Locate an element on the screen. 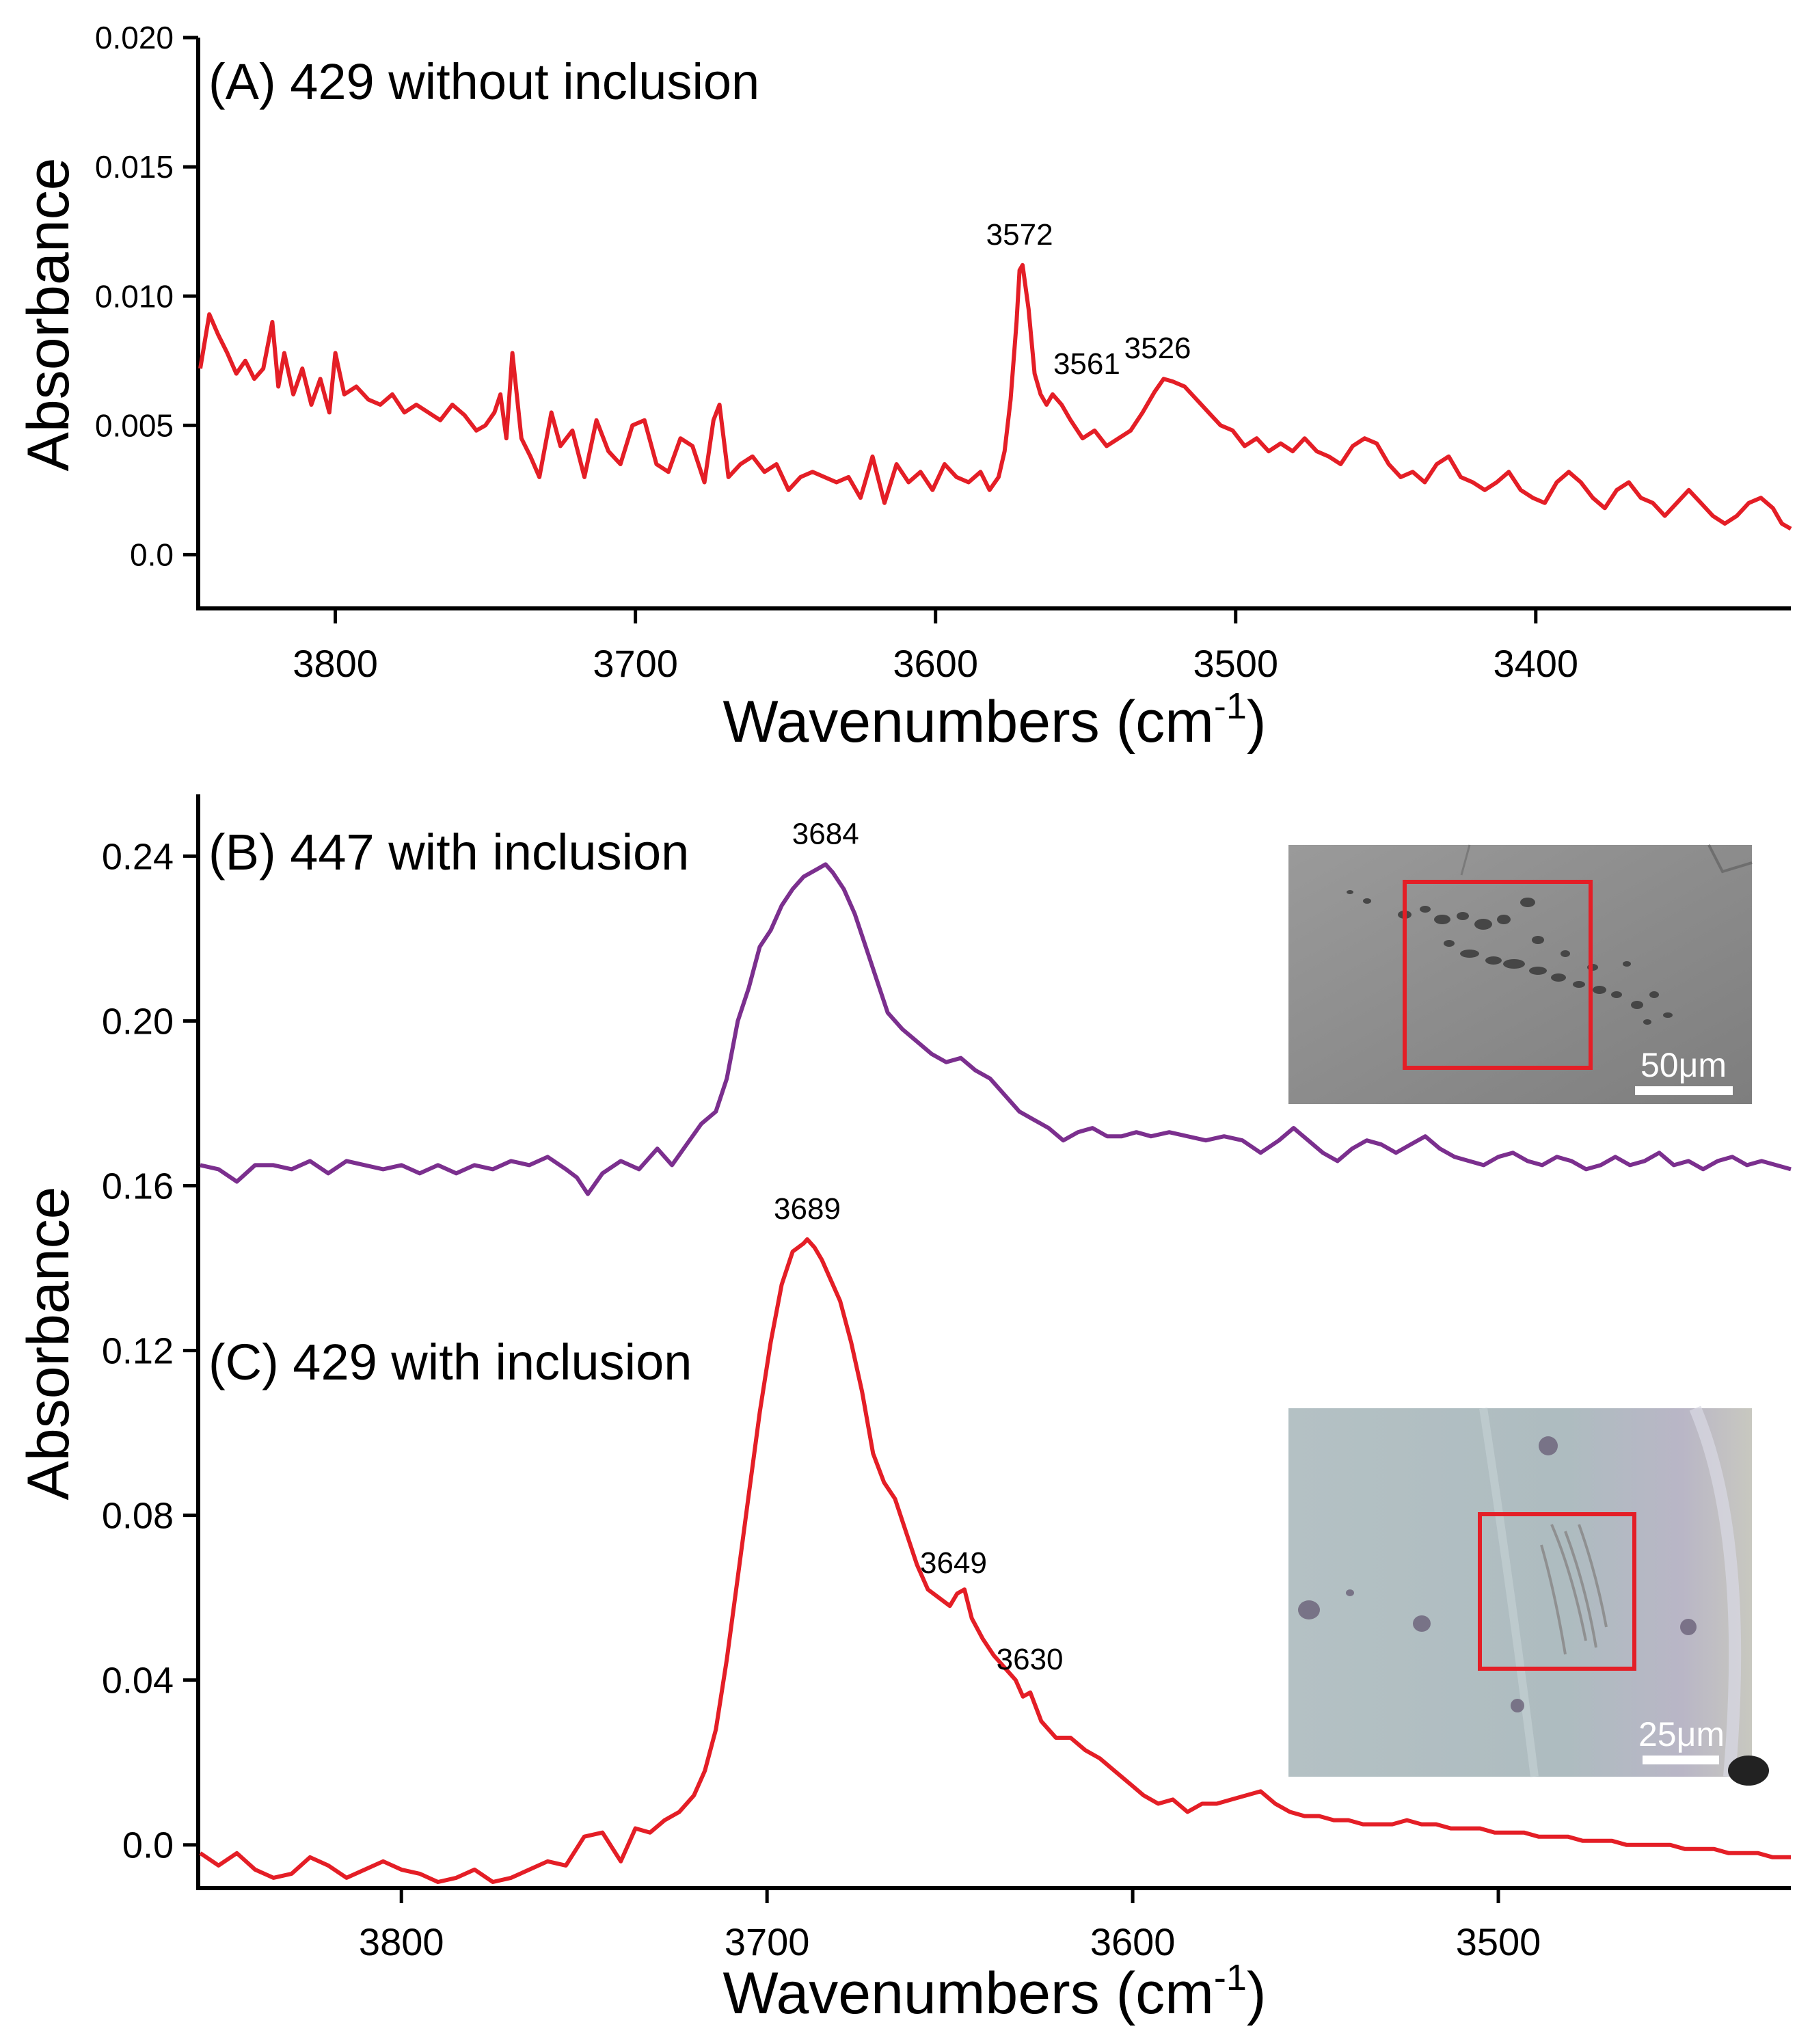  inset-b-scale-bar is located at coordinates (1684, 1090).